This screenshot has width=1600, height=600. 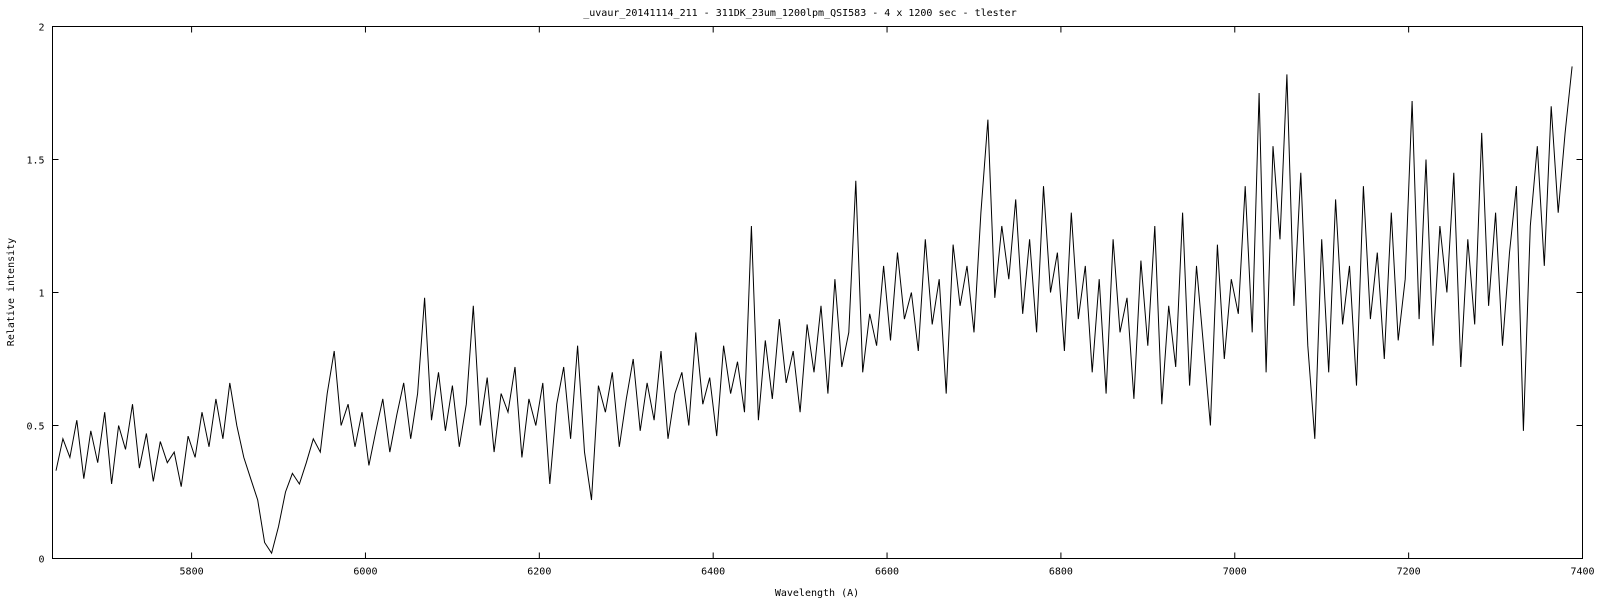 I want to click on x-tick-label: 6600, so click(x=887, y=572).